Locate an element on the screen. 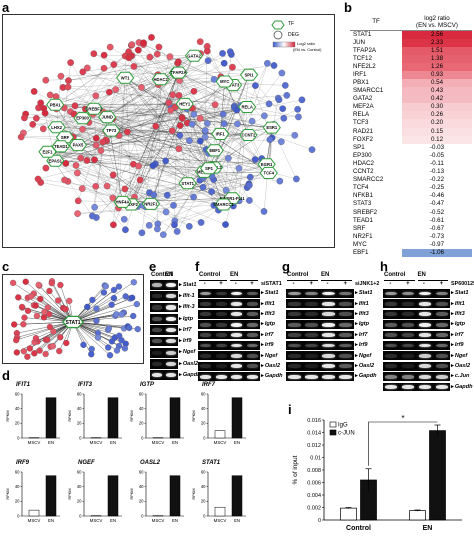 The image size is (474, 545). tf-node-label: HNF4A is located at coordinates (123, 202).